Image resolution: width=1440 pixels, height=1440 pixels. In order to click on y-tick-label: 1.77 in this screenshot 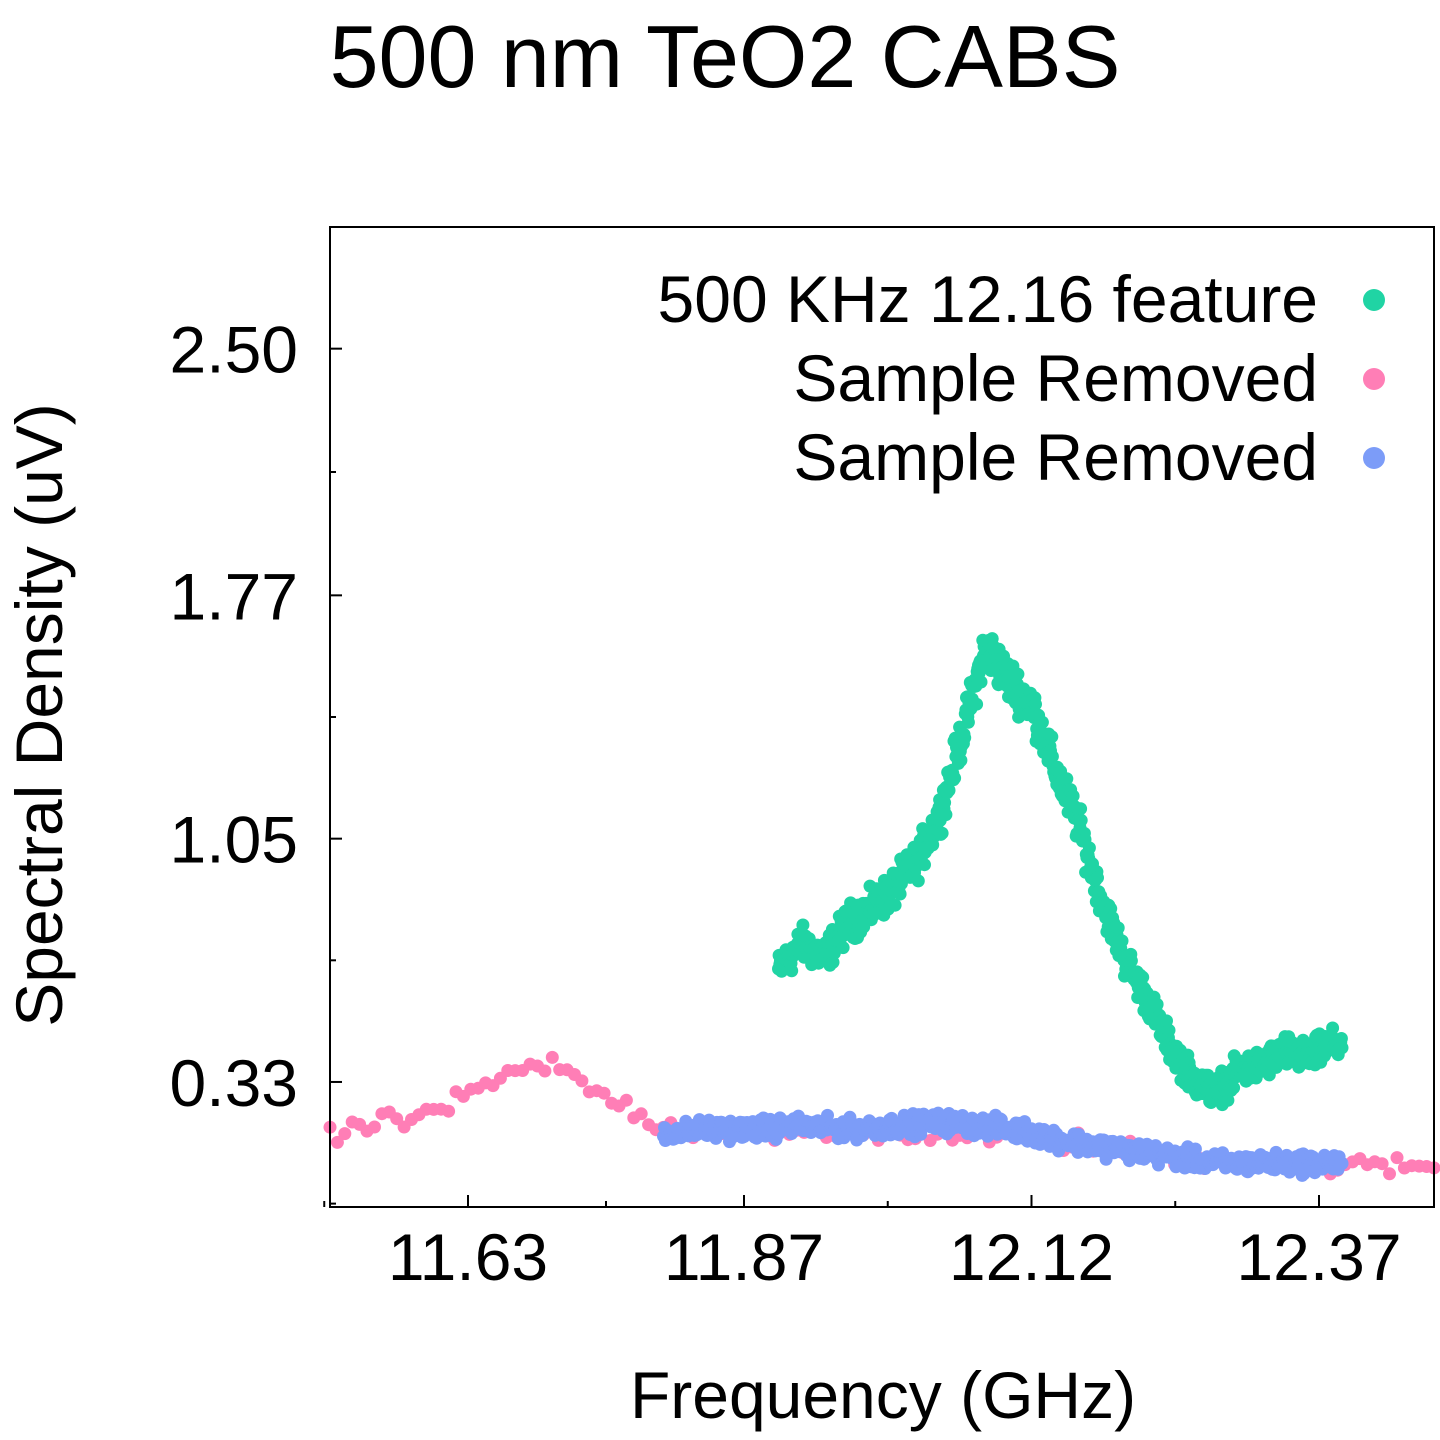, I will do `click(234, 596)`.